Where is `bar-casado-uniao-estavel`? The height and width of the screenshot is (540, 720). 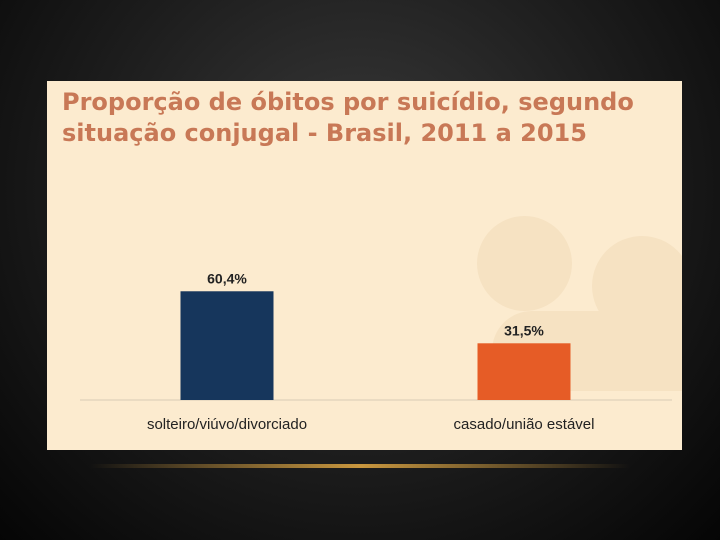 bar-casado-uniao-estavel is located at coordinates (524, 371).